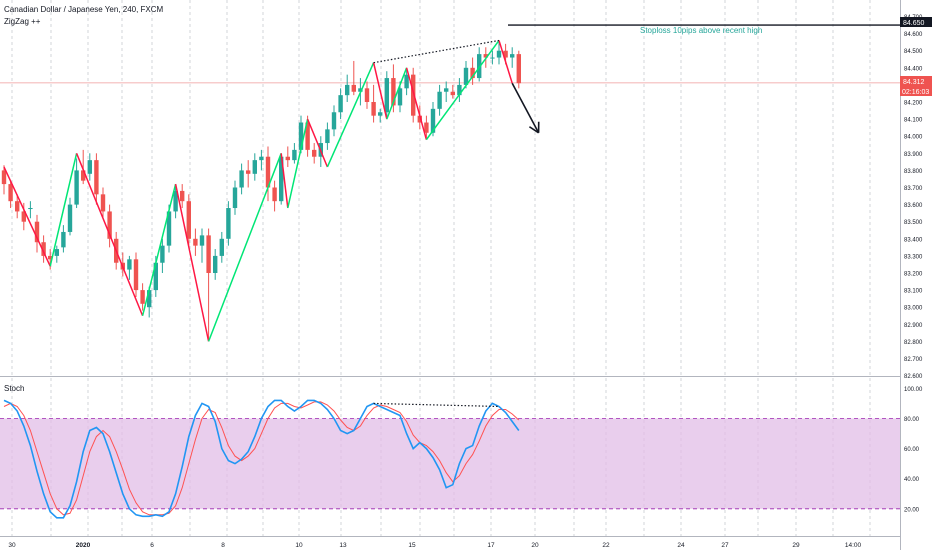 Image resolution: width=932 pixels, height=550 pixels. I want to click on stoch-tick-label: 20.00, so click(912, 510).